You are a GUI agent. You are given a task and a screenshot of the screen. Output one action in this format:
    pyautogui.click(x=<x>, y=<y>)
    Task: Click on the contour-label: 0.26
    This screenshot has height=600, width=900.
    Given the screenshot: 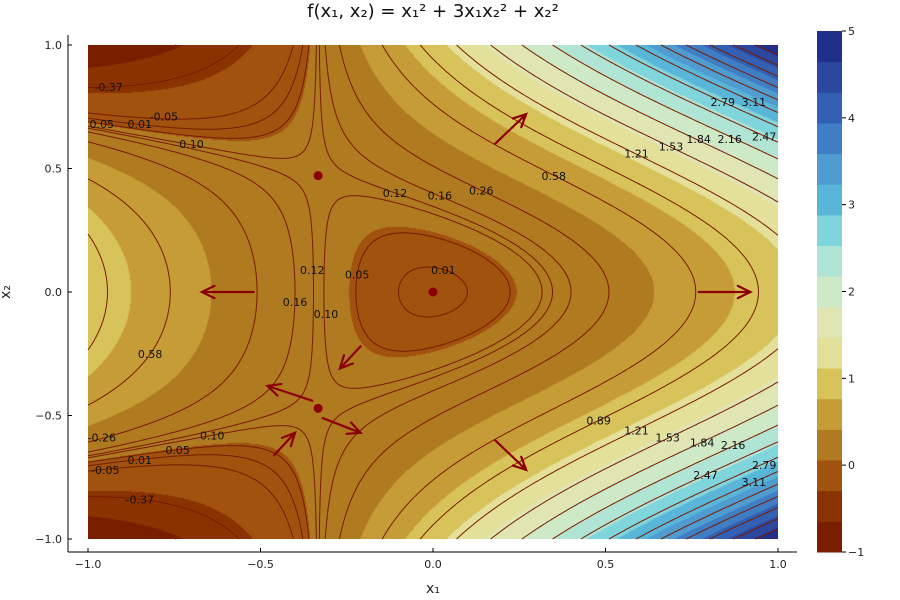 What is the action you would take?
    pyautogui.click(x=481, y=191)
    